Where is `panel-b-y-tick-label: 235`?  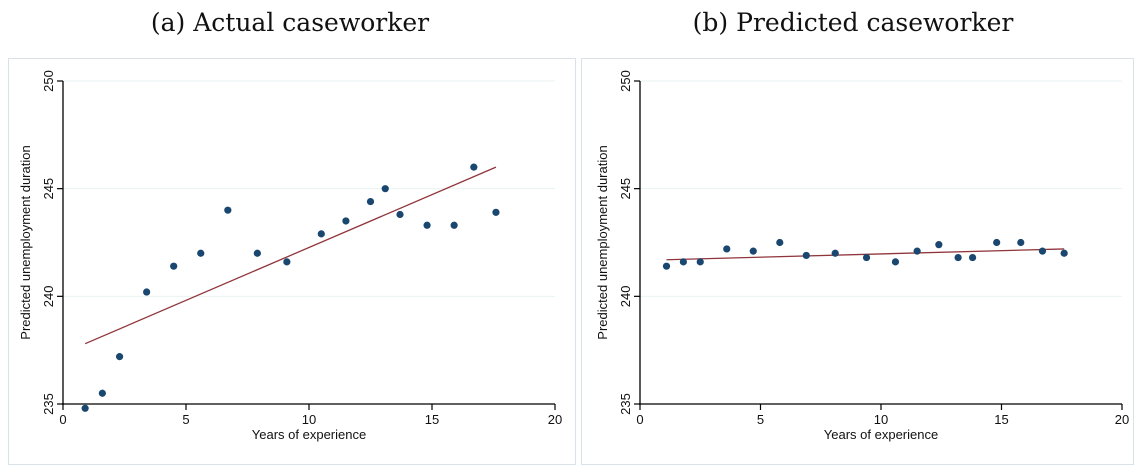 panel-b-y-tick-label: 235 is located at coordinates (625, 404).